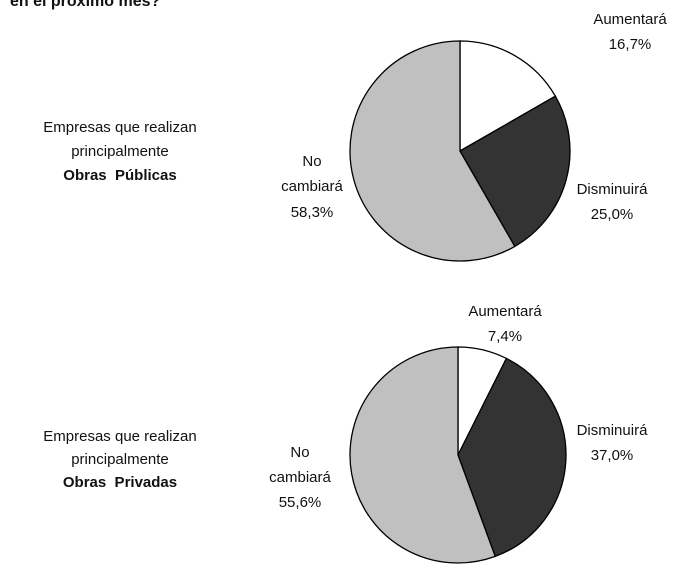 This screenshot has height=565, width=684. Describe the element at coordinates (119, 175) in the screenshot. I see `group-label: Obras Públicas` at that location.